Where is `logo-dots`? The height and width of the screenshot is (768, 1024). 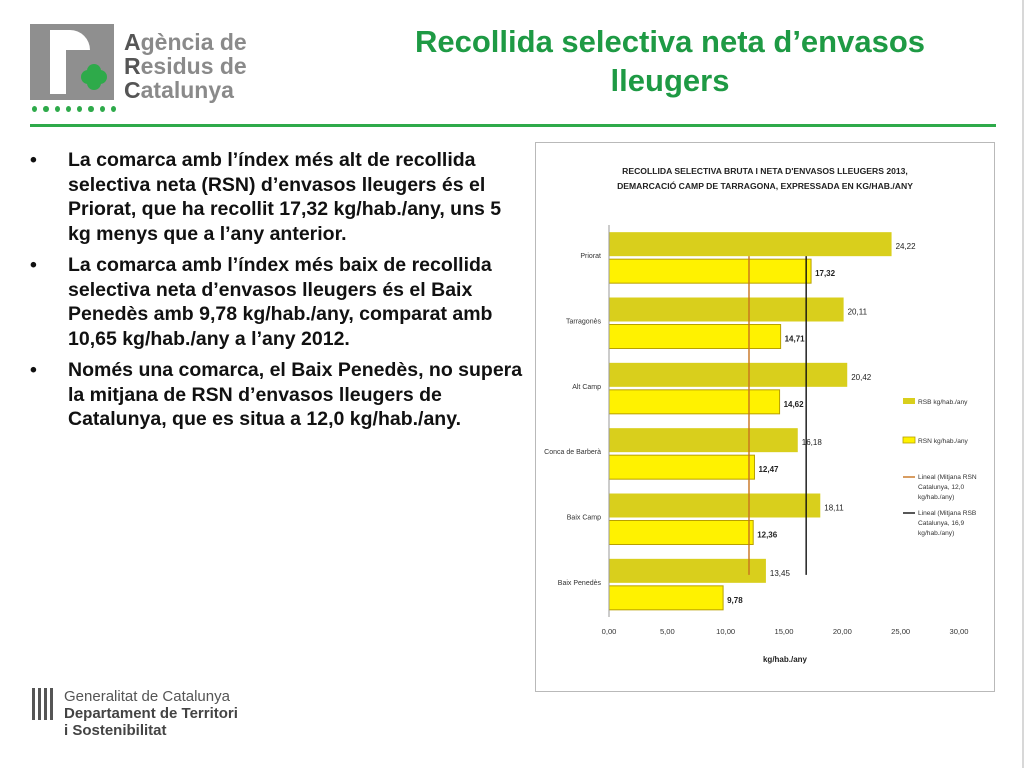 logo-dots is located at coordinates (74, 110).